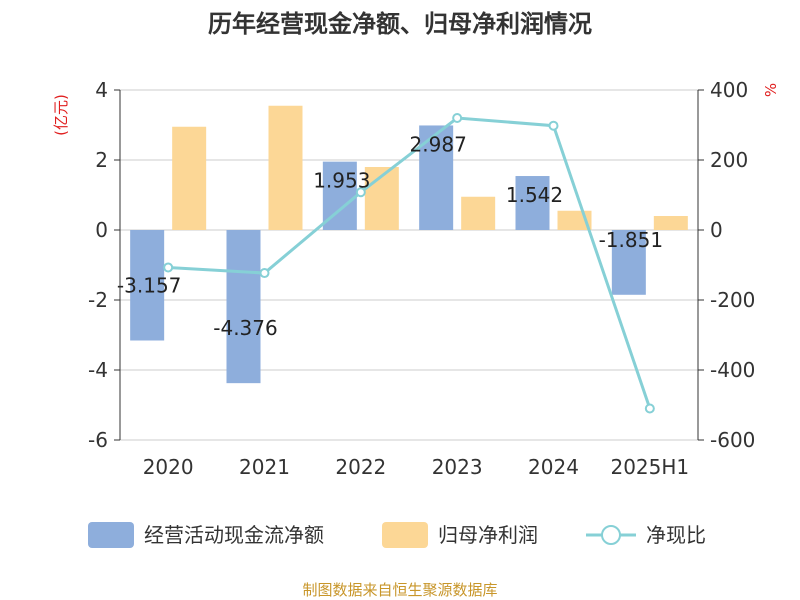  Describe the element at coordinates (732, 300) in the screenshot. I see `y-right-tick-label: -200` at that location.